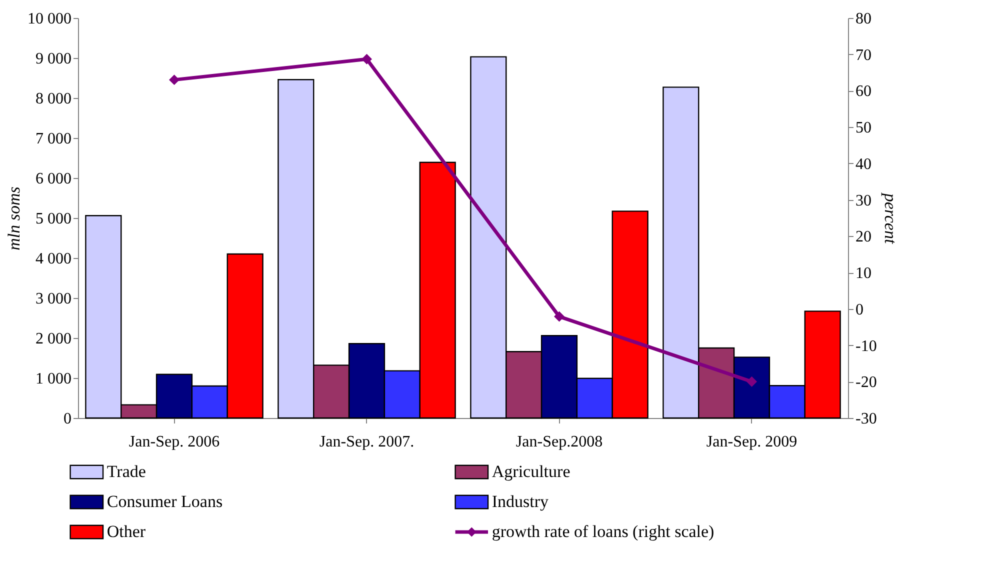 The height and width of the screenshot is (578, 990). What do you see at coordinates (864, 273) in the screenshot?
I see `y2-tick-label: 10` at bounding box center [864, 273].